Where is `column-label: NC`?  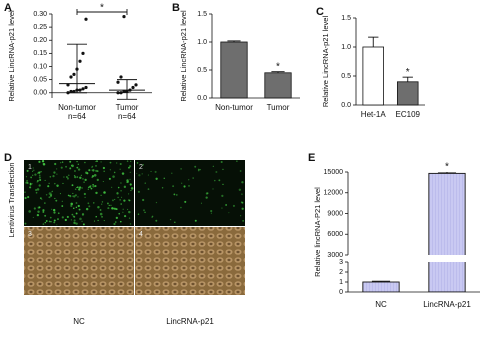
column-label: NC is located at coordinates (79, 321).